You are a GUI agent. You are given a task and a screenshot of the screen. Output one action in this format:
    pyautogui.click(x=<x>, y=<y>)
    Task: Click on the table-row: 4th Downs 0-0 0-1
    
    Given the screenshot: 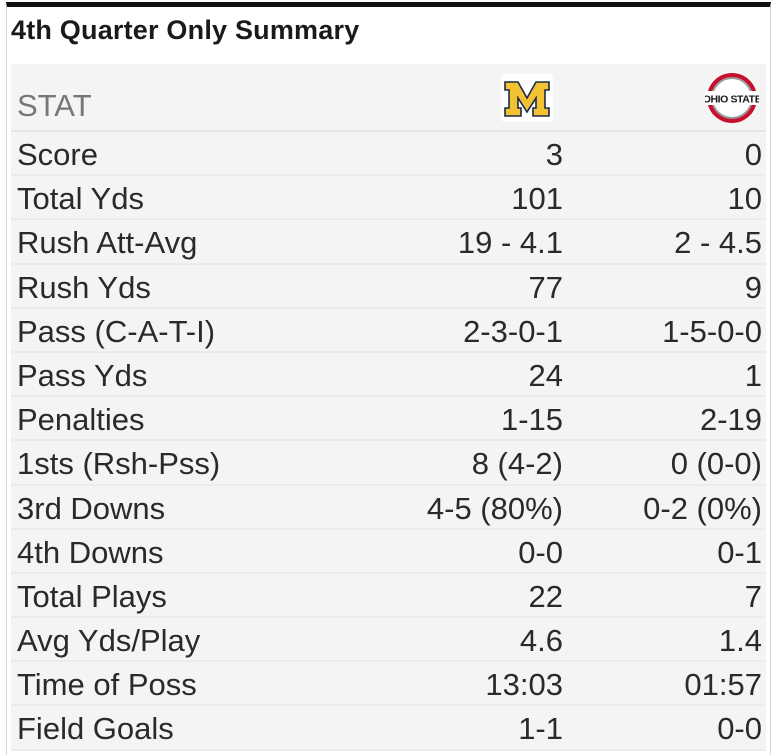 What is the action you would take?
    pyautogui.click(x=388, y=552)
    